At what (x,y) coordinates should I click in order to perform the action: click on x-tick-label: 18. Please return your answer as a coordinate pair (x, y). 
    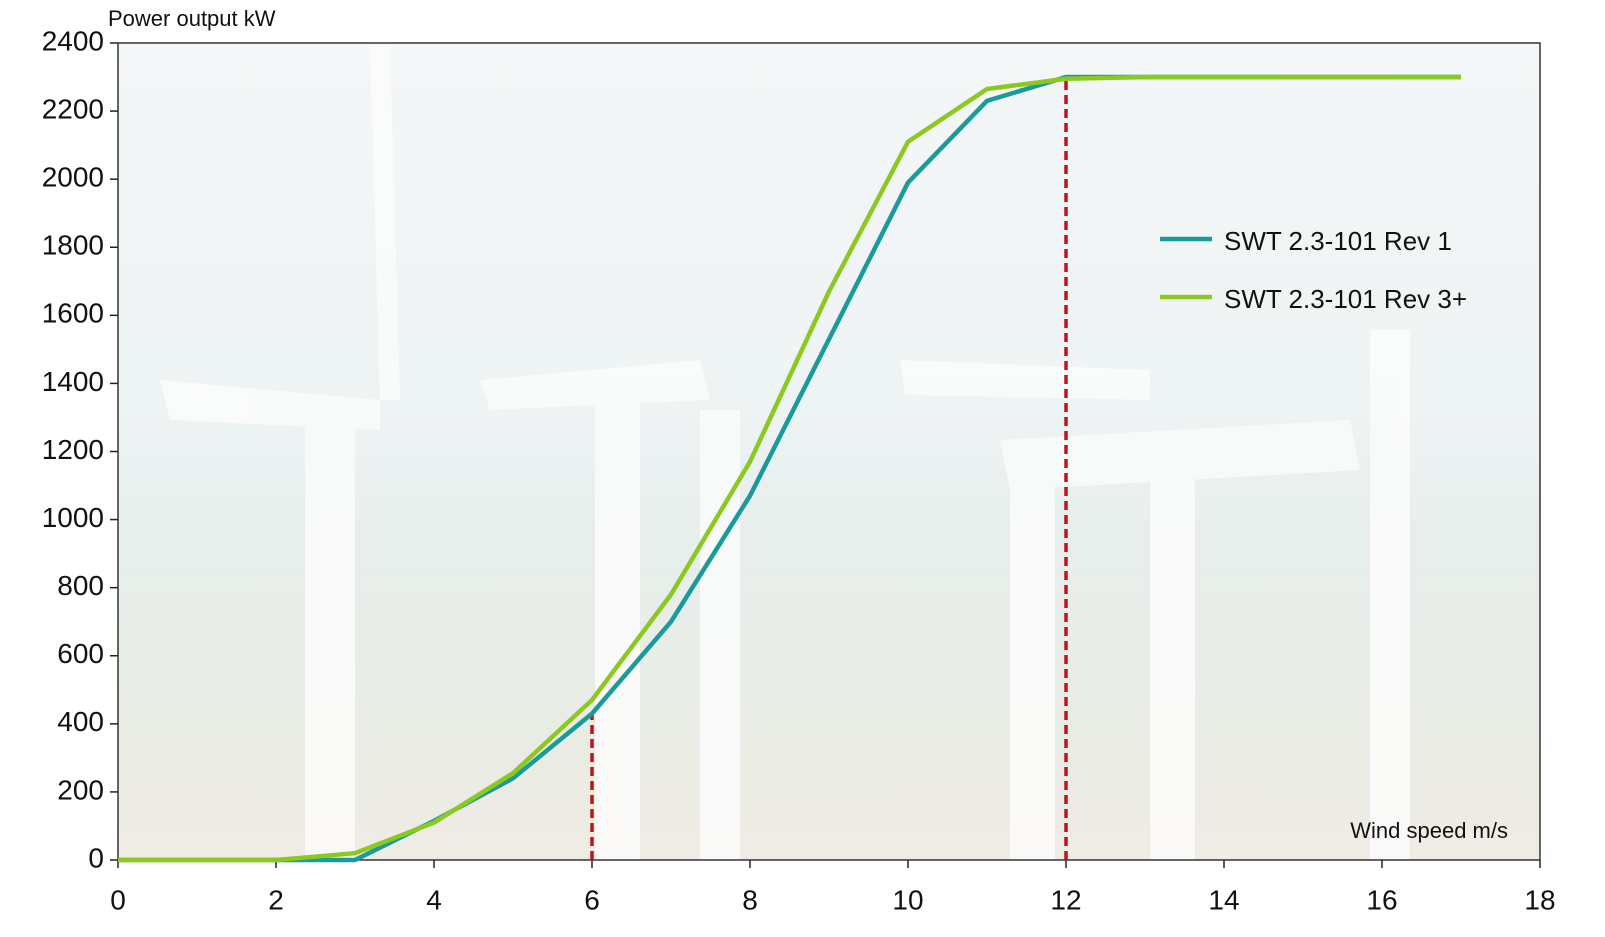
    Looking at the image, I should click on (1539, 899).